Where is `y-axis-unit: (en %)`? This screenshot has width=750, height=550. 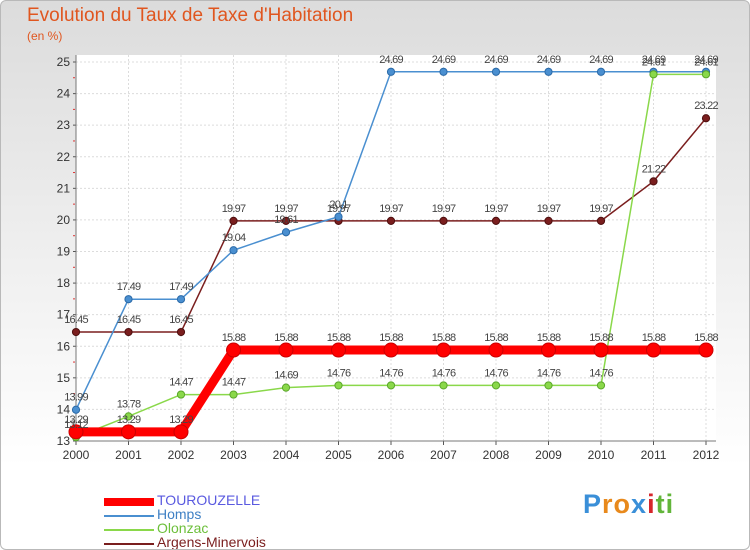
y-axis-unit: (en %) is located at coordinates (45, 36).